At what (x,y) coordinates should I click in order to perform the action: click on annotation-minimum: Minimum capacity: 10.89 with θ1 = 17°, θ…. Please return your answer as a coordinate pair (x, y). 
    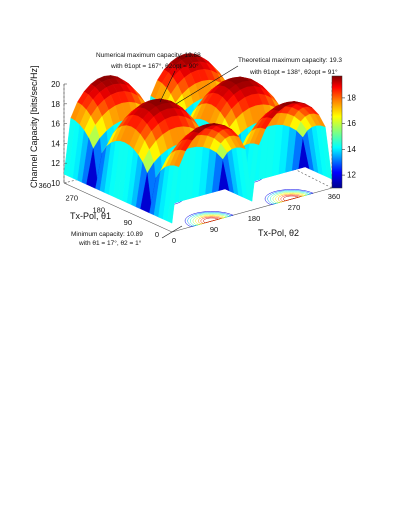
    Looking at the image, I should click on (127, 236).